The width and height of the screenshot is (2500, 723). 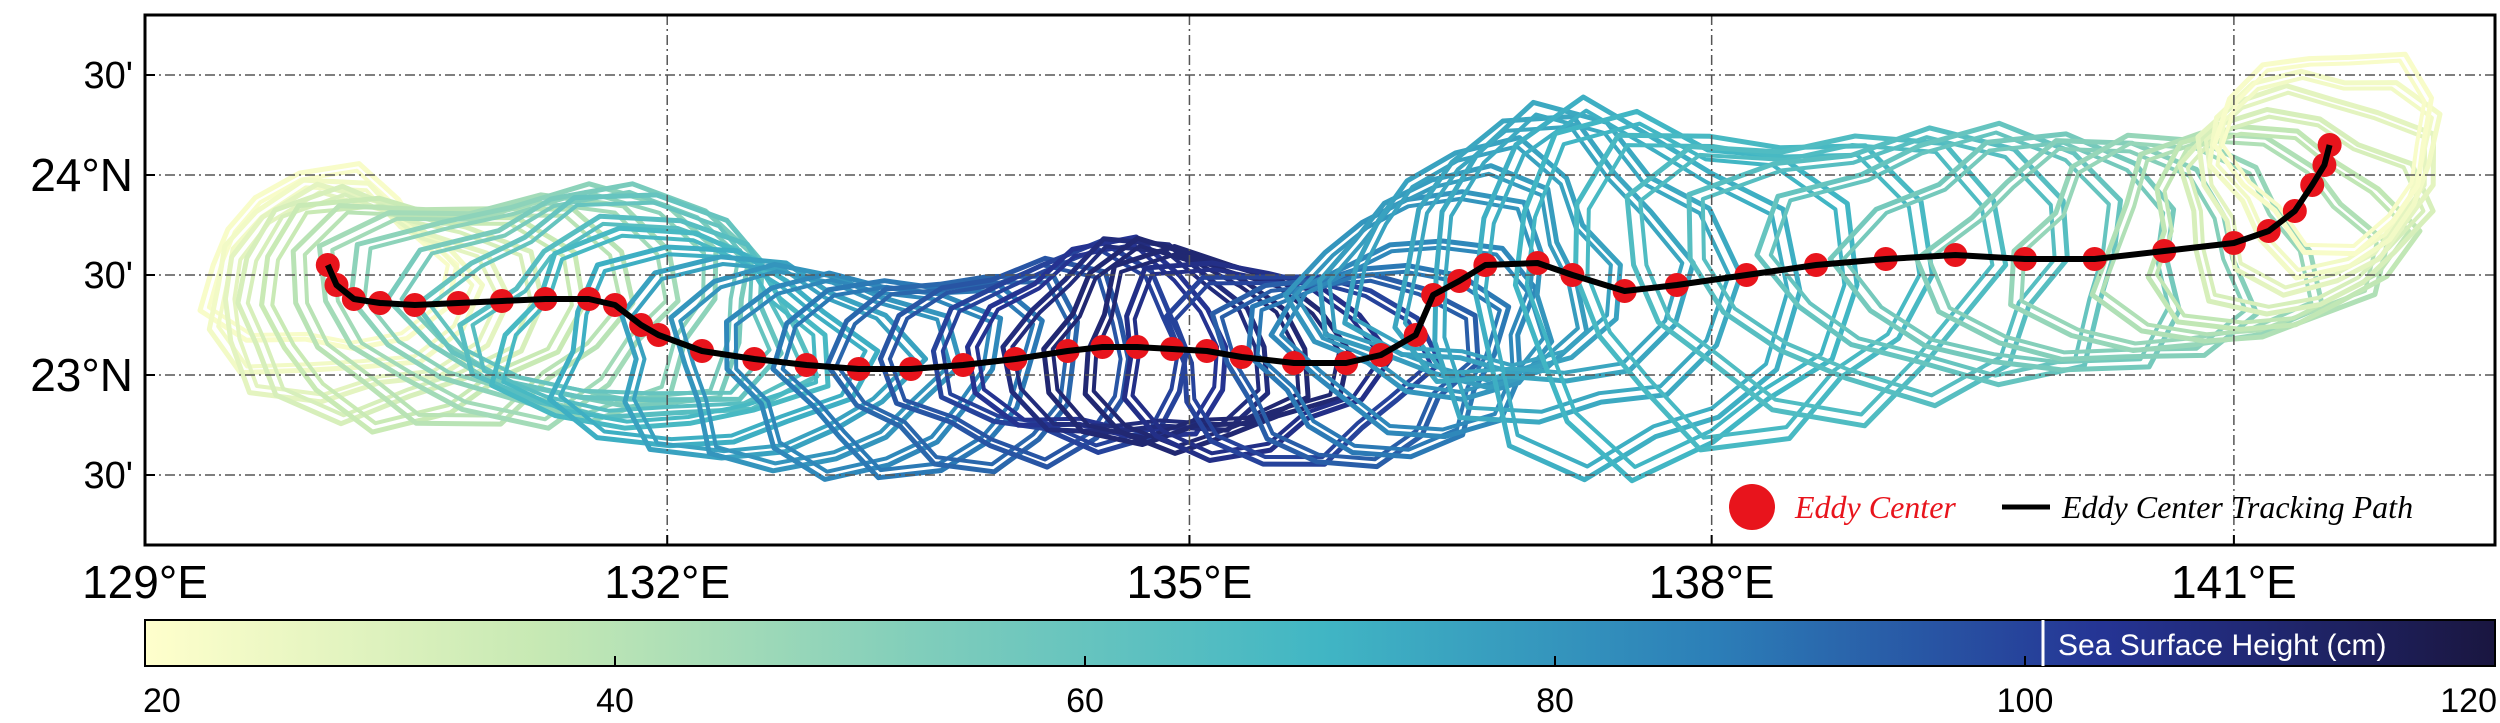 I want to click on colorbar: Sea Surface Height (cm) 20 40 60 80 100 120, so click(x=1320, y=669).